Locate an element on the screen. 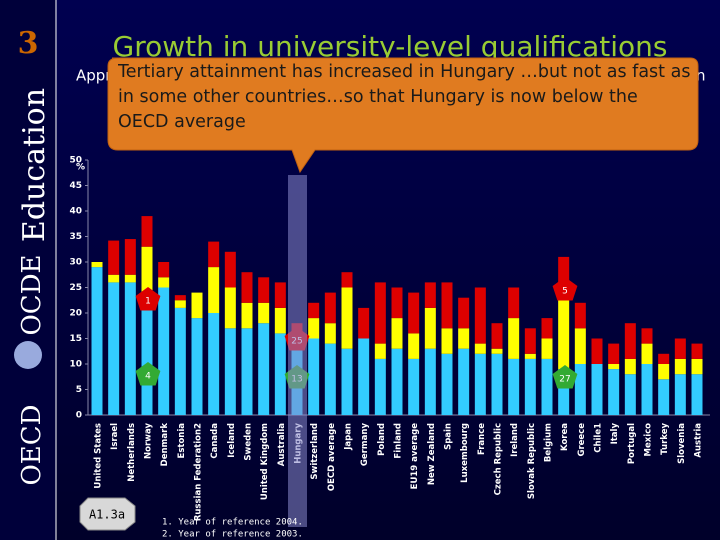 The width and height of the screenshot is (720, 540). slide-number: 3 is located at coordinates (28, 43).